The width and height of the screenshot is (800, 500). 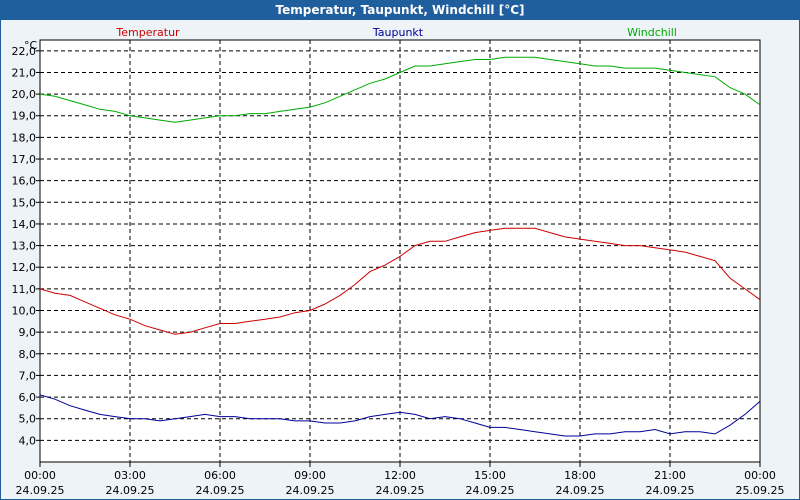 I want to click on x-tick-time: 03:00, so click(x=130, y=475).